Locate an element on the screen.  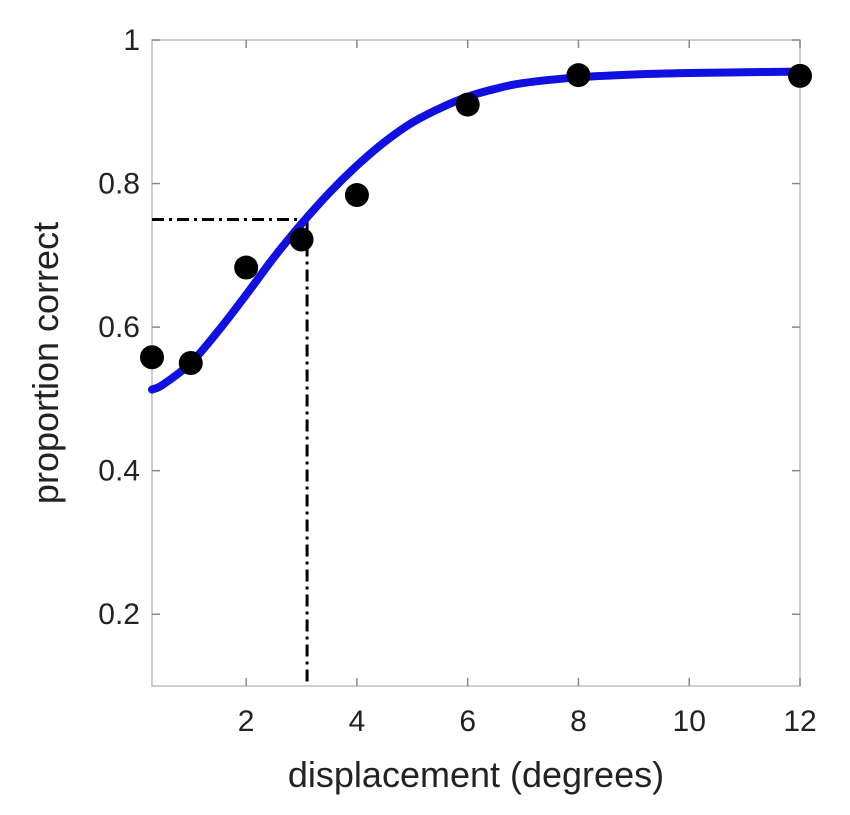
y-tick-label: 0.4 is located at coordinates (119, 471).